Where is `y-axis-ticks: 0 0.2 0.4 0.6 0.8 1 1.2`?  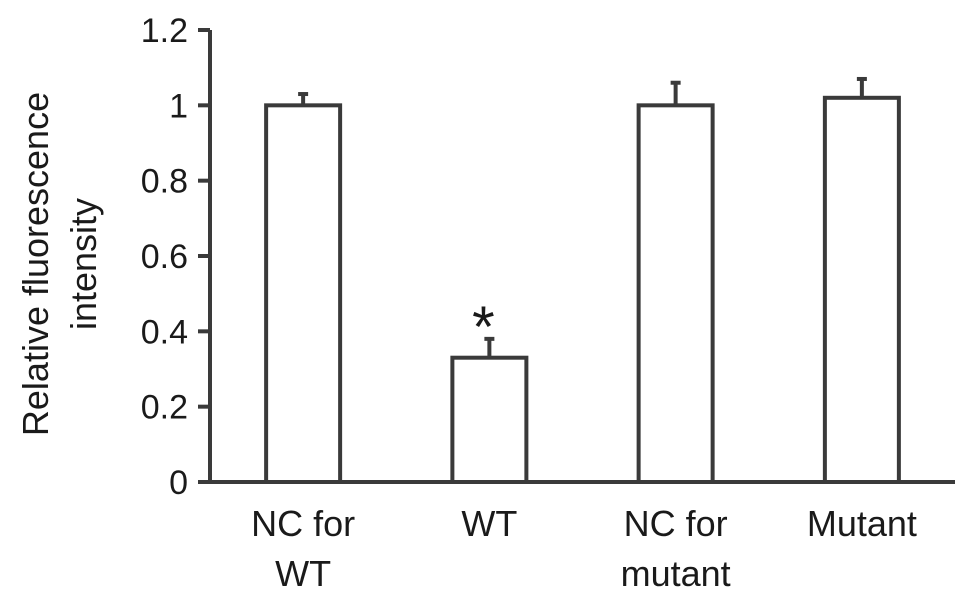 y-axis-ticks: 0 0.2 0.4 0.6 0.8 1 1.2 is located at coordinates (175, 257).